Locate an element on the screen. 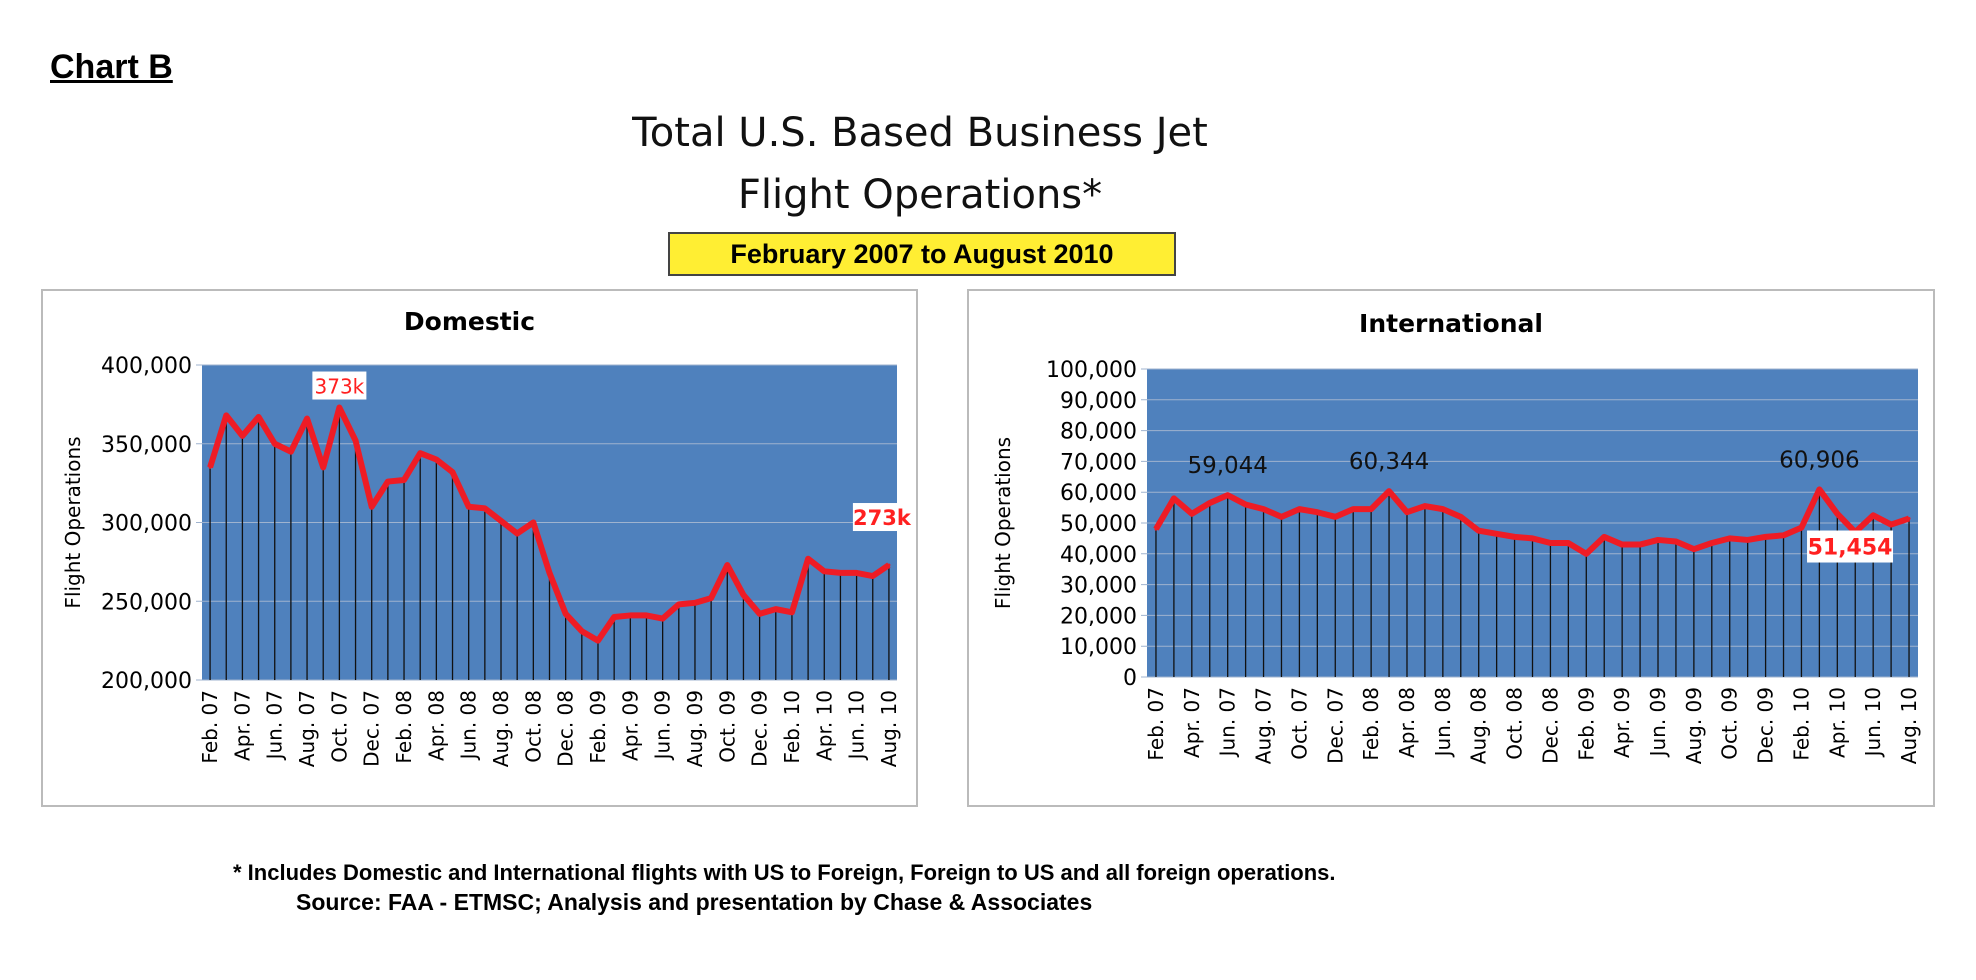 The image size is (1976, 980). date-range-banner: February 2007 to August 2010 is located at coordinates (922, 254).